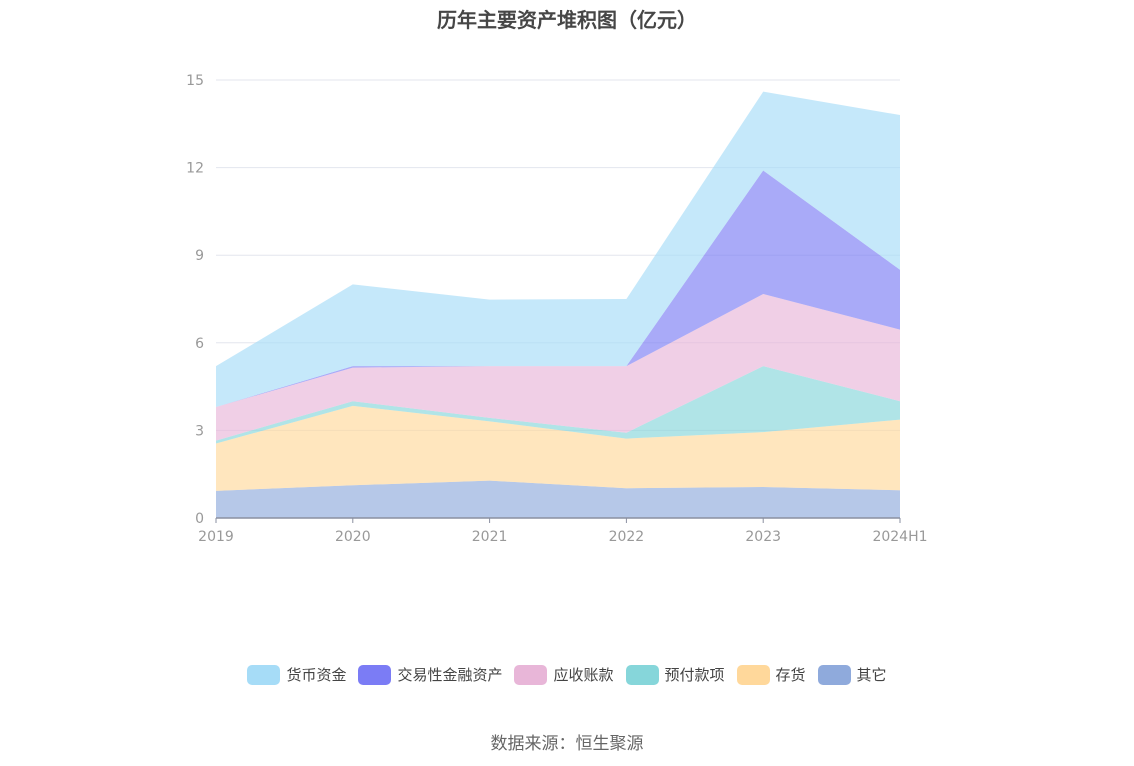 Image resolution: width=1134 pixels, height=766 pixels. I want to click on legend-label: 存货, so click(790, 675).